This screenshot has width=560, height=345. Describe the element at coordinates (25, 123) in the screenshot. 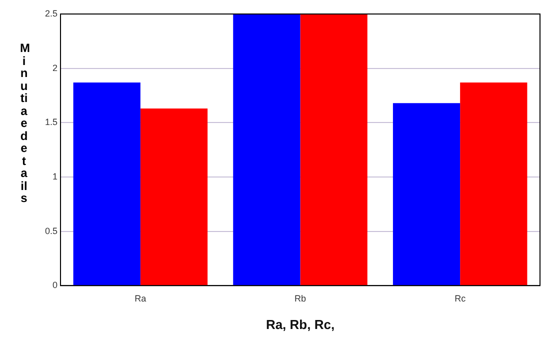

I see `text: Minutiae details` at that location.